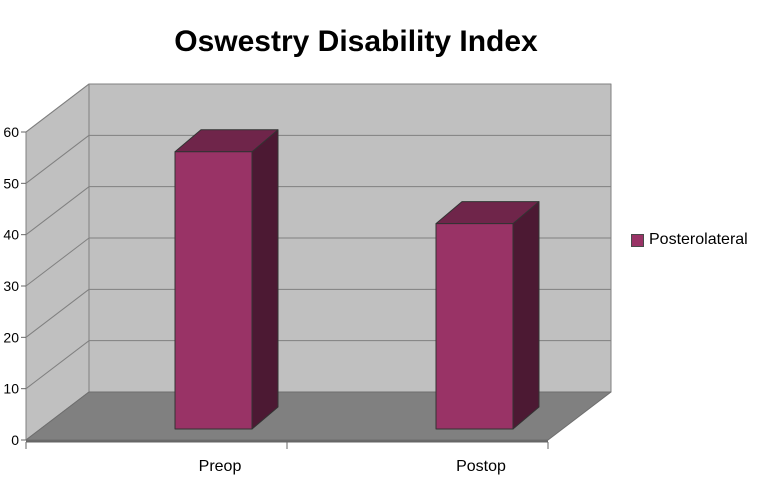 This screenshot has height=485, width=761. I want to click on x-axis-category-label: Postop, so click(481, 466).